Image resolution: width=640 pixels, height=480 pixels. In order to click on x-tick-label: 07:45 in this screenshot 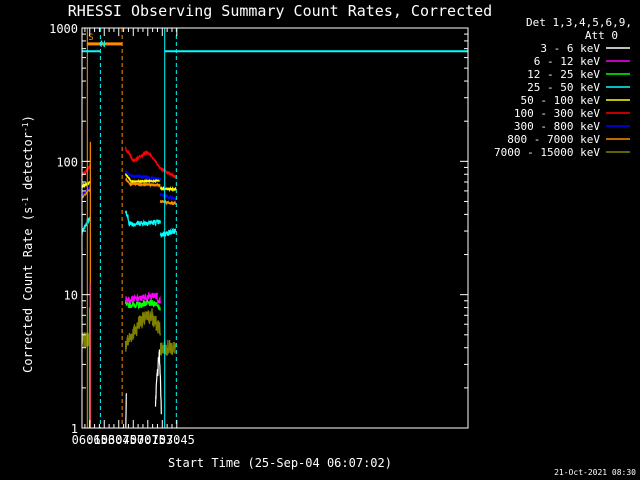, I will do `click(177, 440)`.